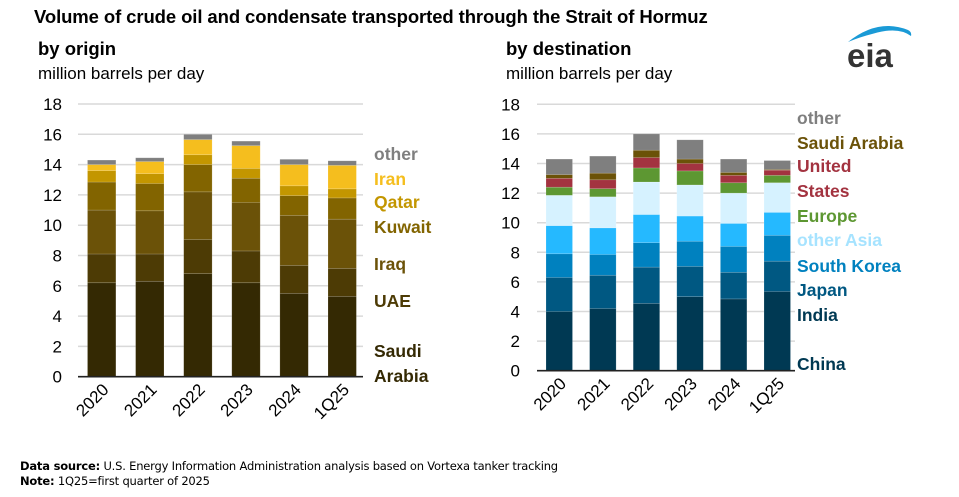 This screenshot has height=497, width=959. What do you see at coordinates (690, 334) in the screenshot?
I see `destination-bar-china-2023` at bounding box center [690, 334].